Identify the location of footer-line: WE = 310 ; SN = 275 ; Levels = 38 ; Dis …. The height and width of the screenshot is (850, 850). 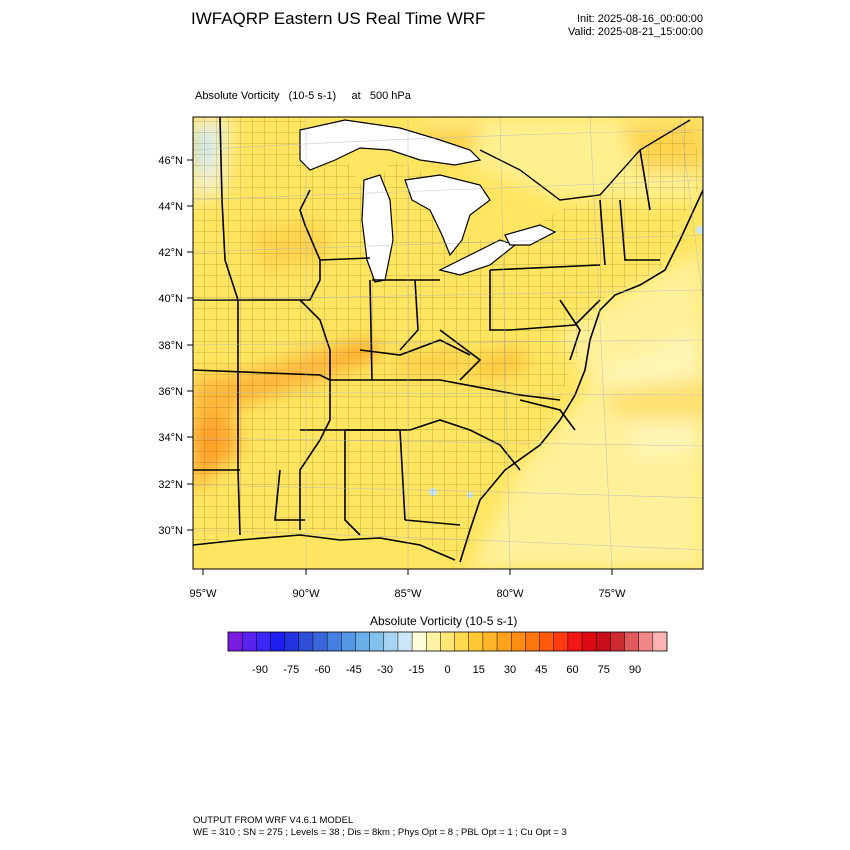
(380, 832).